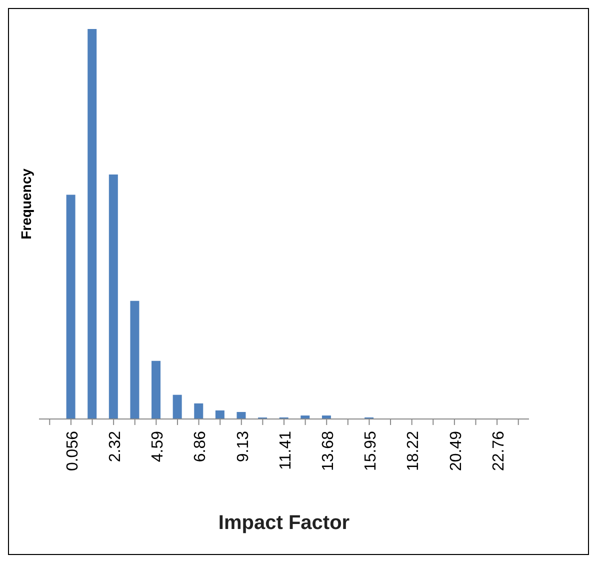 Image resolution: width=597 pixels, height=567 pixels. I want to click on x-tick-label: 18.22, so click(413, 451).